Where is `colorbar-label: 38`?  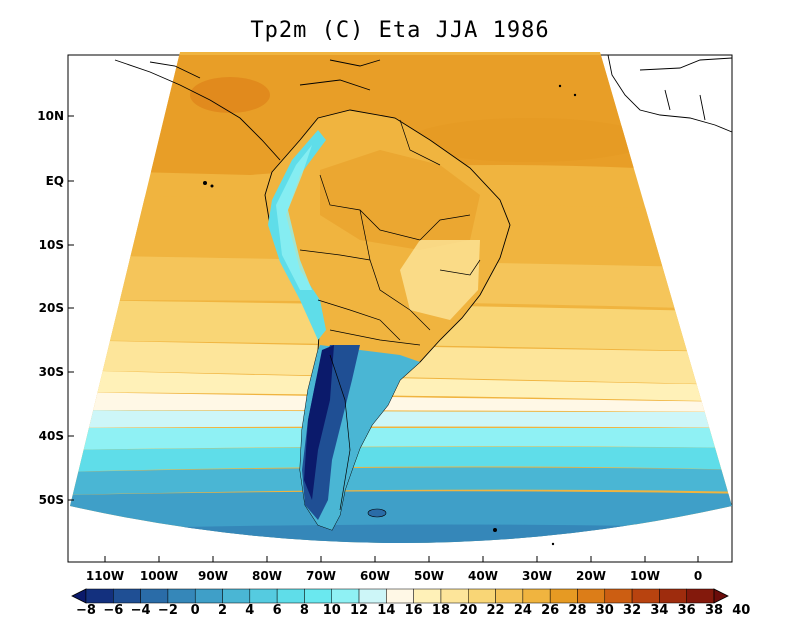 colorbar-label: 38 is located at coordinates (714, 610).